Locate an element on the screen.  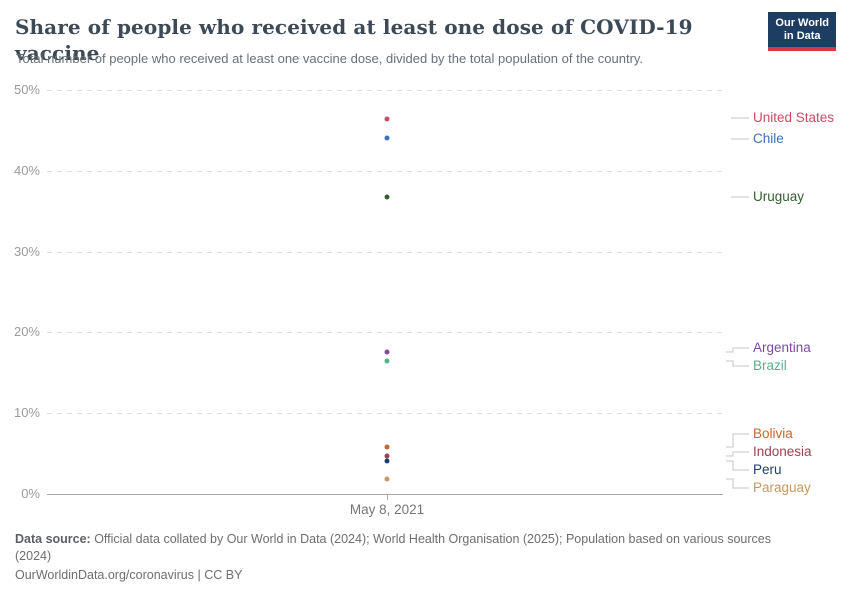
entity-label-indonesia: Indonesia is located at coordinates (782, 451).